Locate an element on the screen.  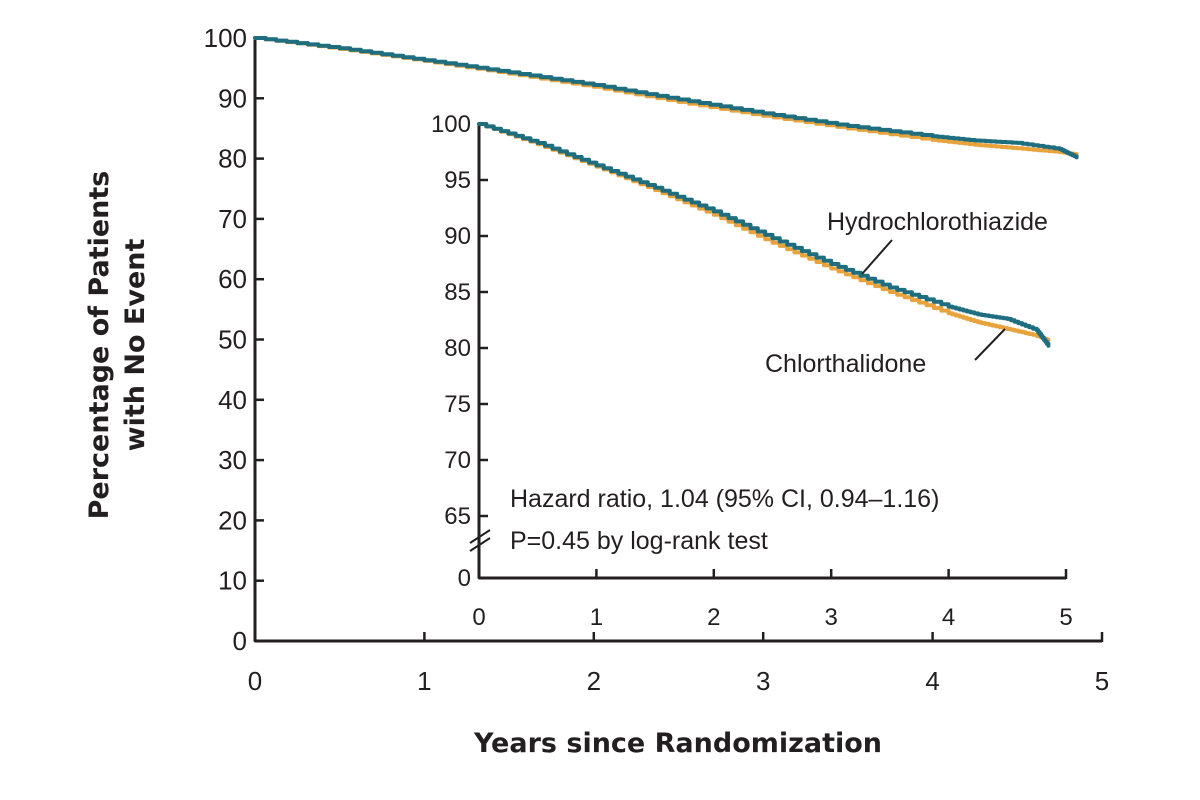
main-y-tick-label: 50 is located at coordinates (232, 340).